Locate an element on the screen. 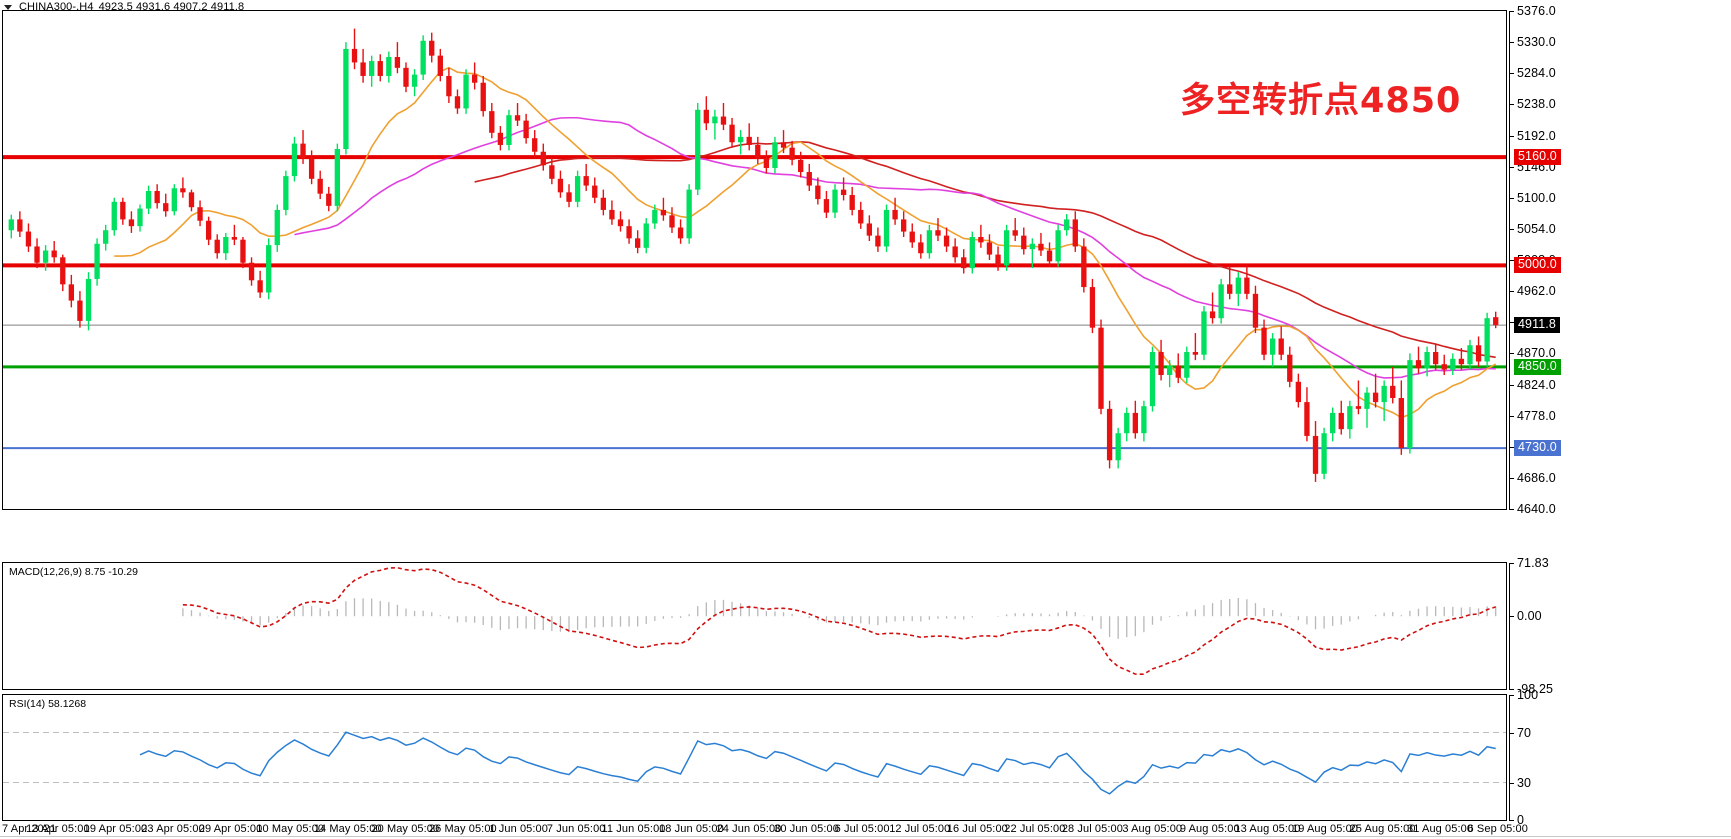 The height and width of the screenshot is (839, 1731). date-axis-label: 26 May 05:00 is located at coordinates (462, 829).